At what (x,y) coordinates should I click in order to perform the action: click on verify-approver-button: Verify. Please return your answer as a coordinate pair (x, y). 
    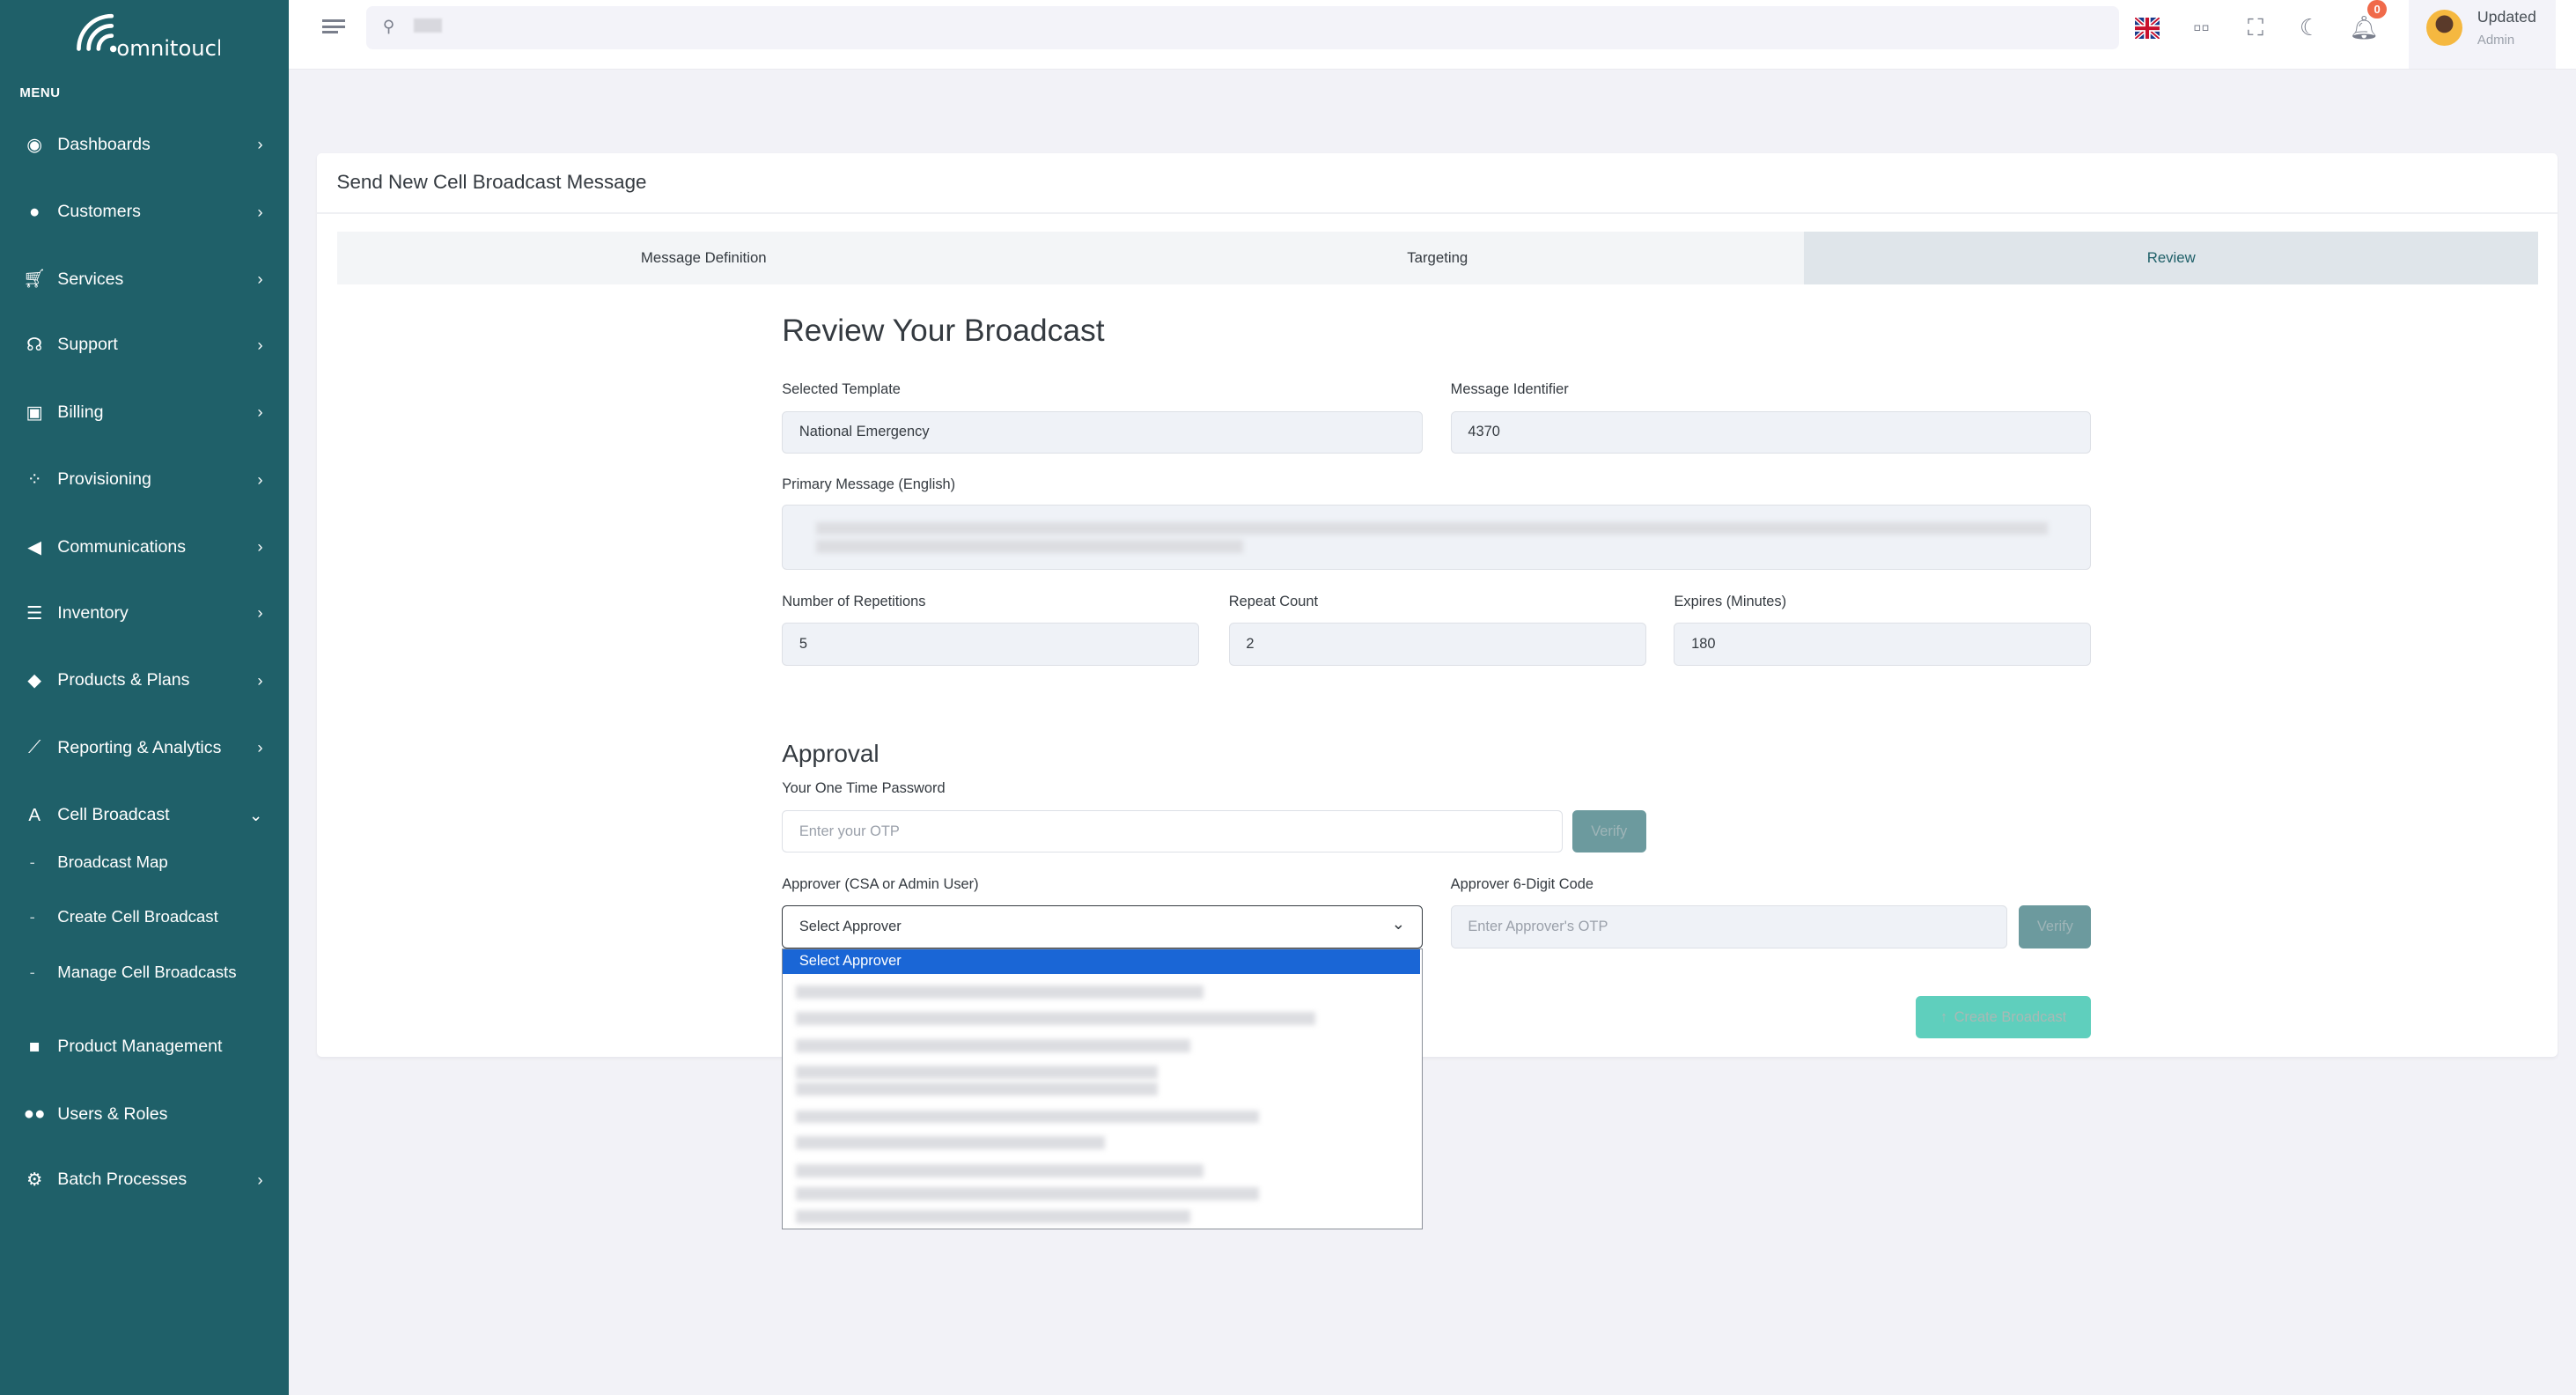
    Looking at the image, I should click on (2056, 926).